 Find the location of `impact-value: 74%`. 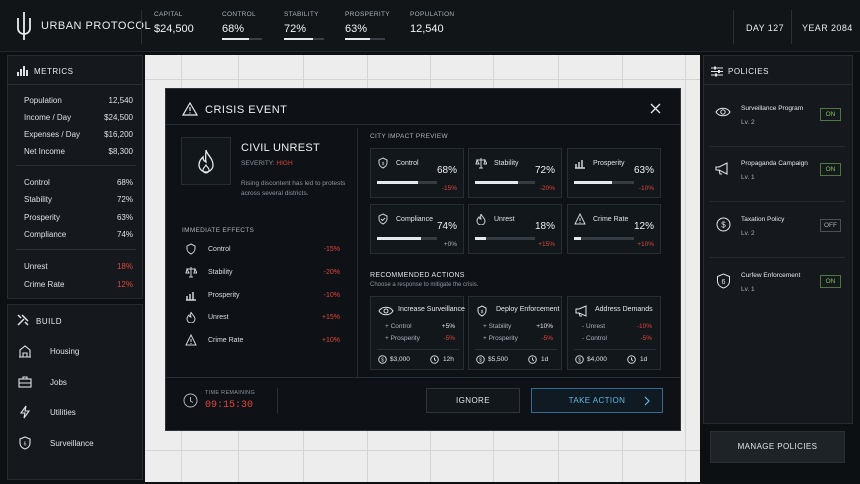

impact-value: 74% is located at coordinates (446, 226).